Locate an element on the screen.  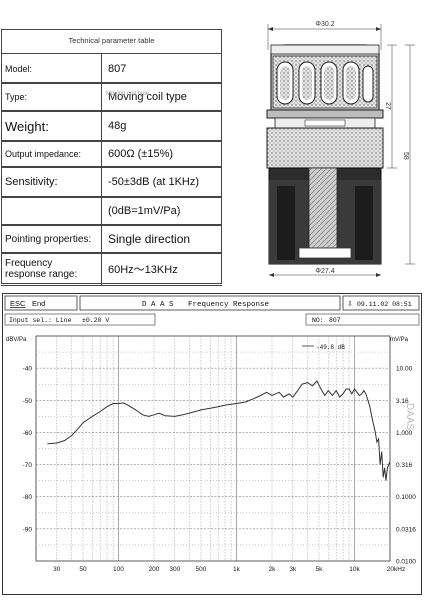
spec-row: Frequency response range: 60Hz～13KHz is located at coordinates (111, 269).